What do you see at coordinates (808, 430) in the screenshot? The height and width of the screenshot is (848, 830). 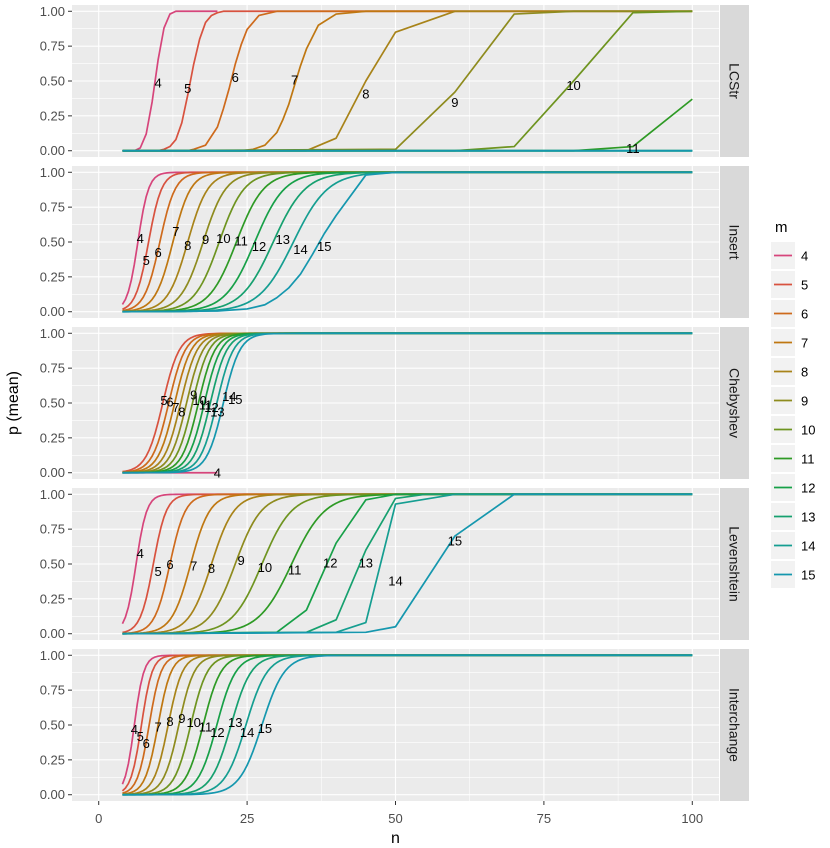 I see `legend-label: 10` at bounding box center [808, 430].